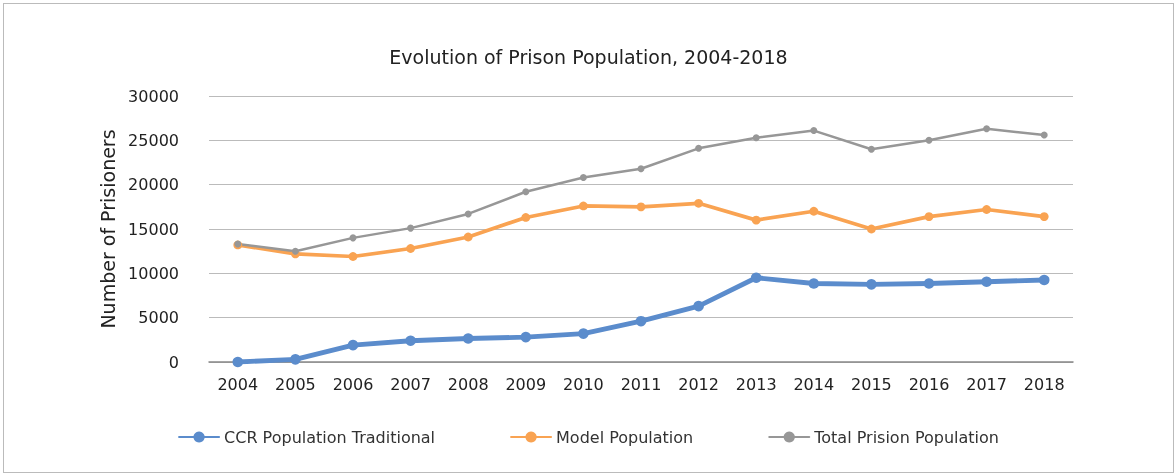 This screenshot has width=1175, height=476. What do you see at coordinates (871, 384) in the screenshot?
I see `x-tick-label: 2015` at bounding box center [871, 384].